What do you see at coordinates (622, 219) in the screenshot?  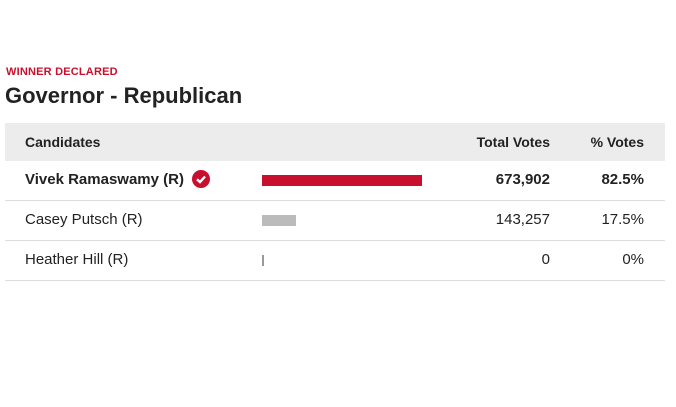 I see `vote-percent: 17.5%` at bounding box center [622, 219].